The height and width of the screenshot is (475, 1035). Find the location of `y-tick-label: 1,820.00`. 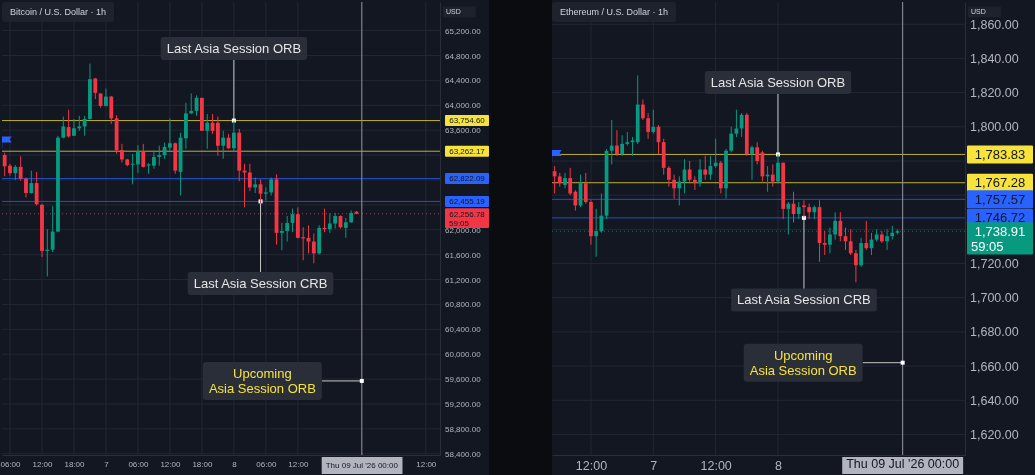

y-tick-label: 1,820.00 is located at coordinates (994, 93).